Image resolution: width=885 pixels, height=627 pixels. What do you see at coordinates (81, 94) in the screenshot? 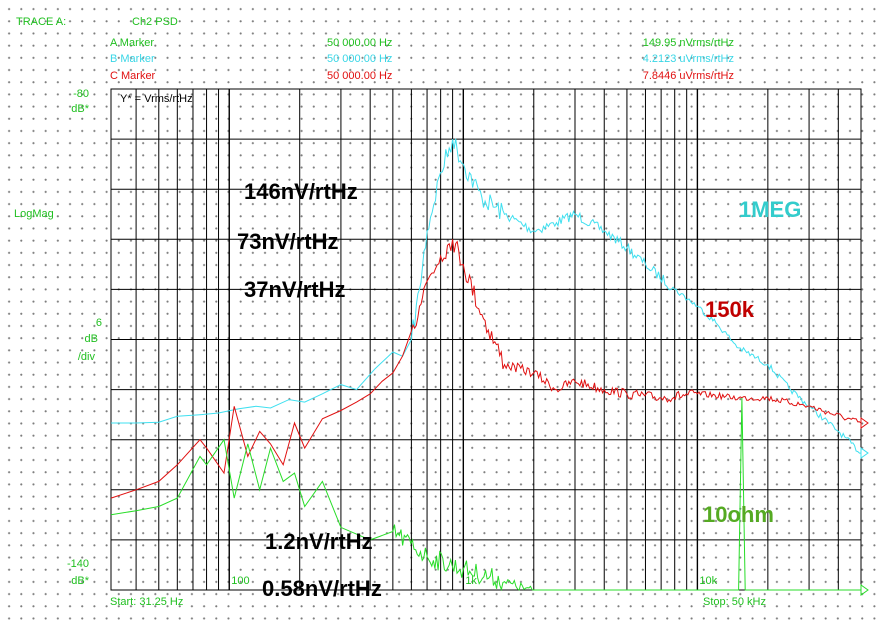
I see `y-top-value: -80` at bounding box center [81, 94].